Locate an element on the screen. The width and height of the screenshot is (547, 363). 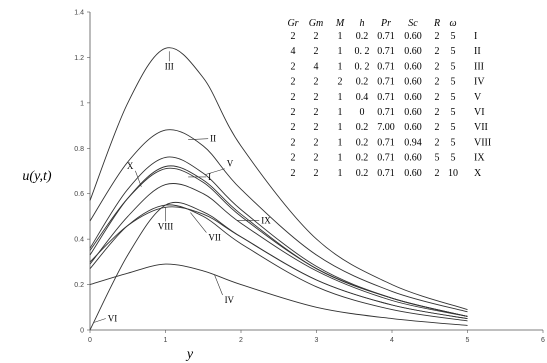
table-cell: X is located at coordinates (478, 173).